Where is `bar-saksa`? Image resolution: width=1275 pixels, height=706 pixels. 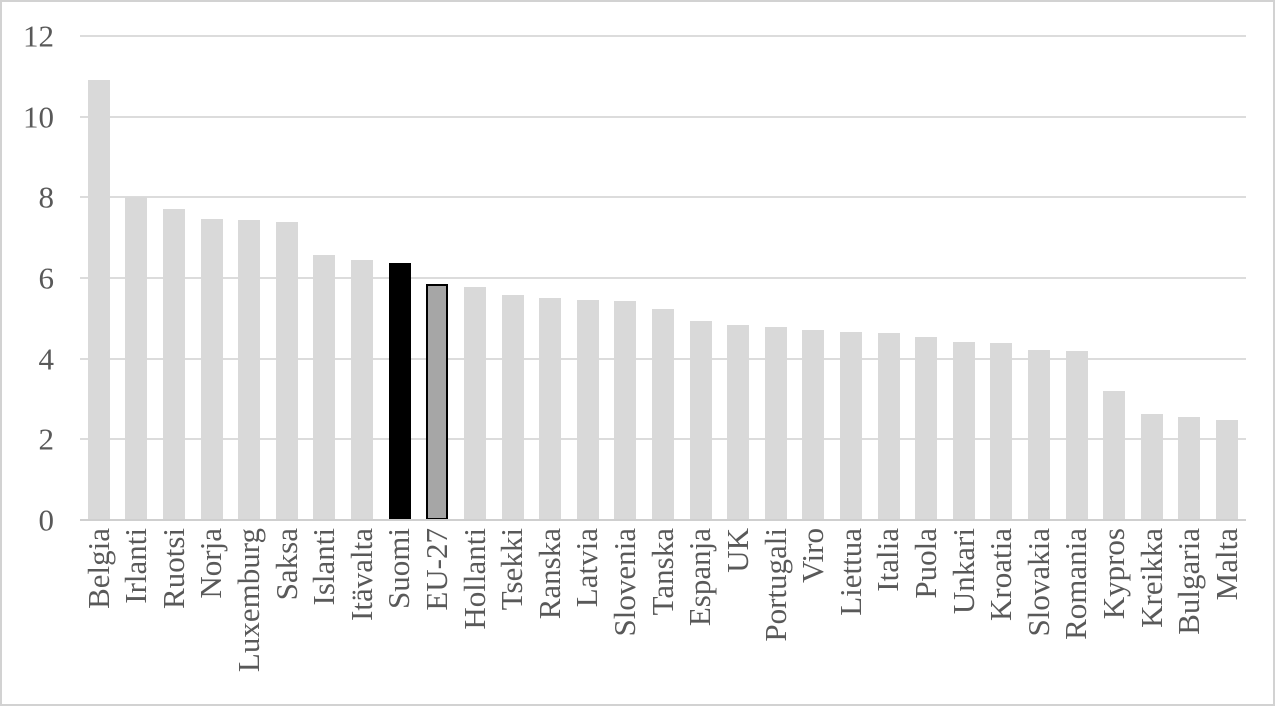 bar-saksa is located at coordinates (286, 370).